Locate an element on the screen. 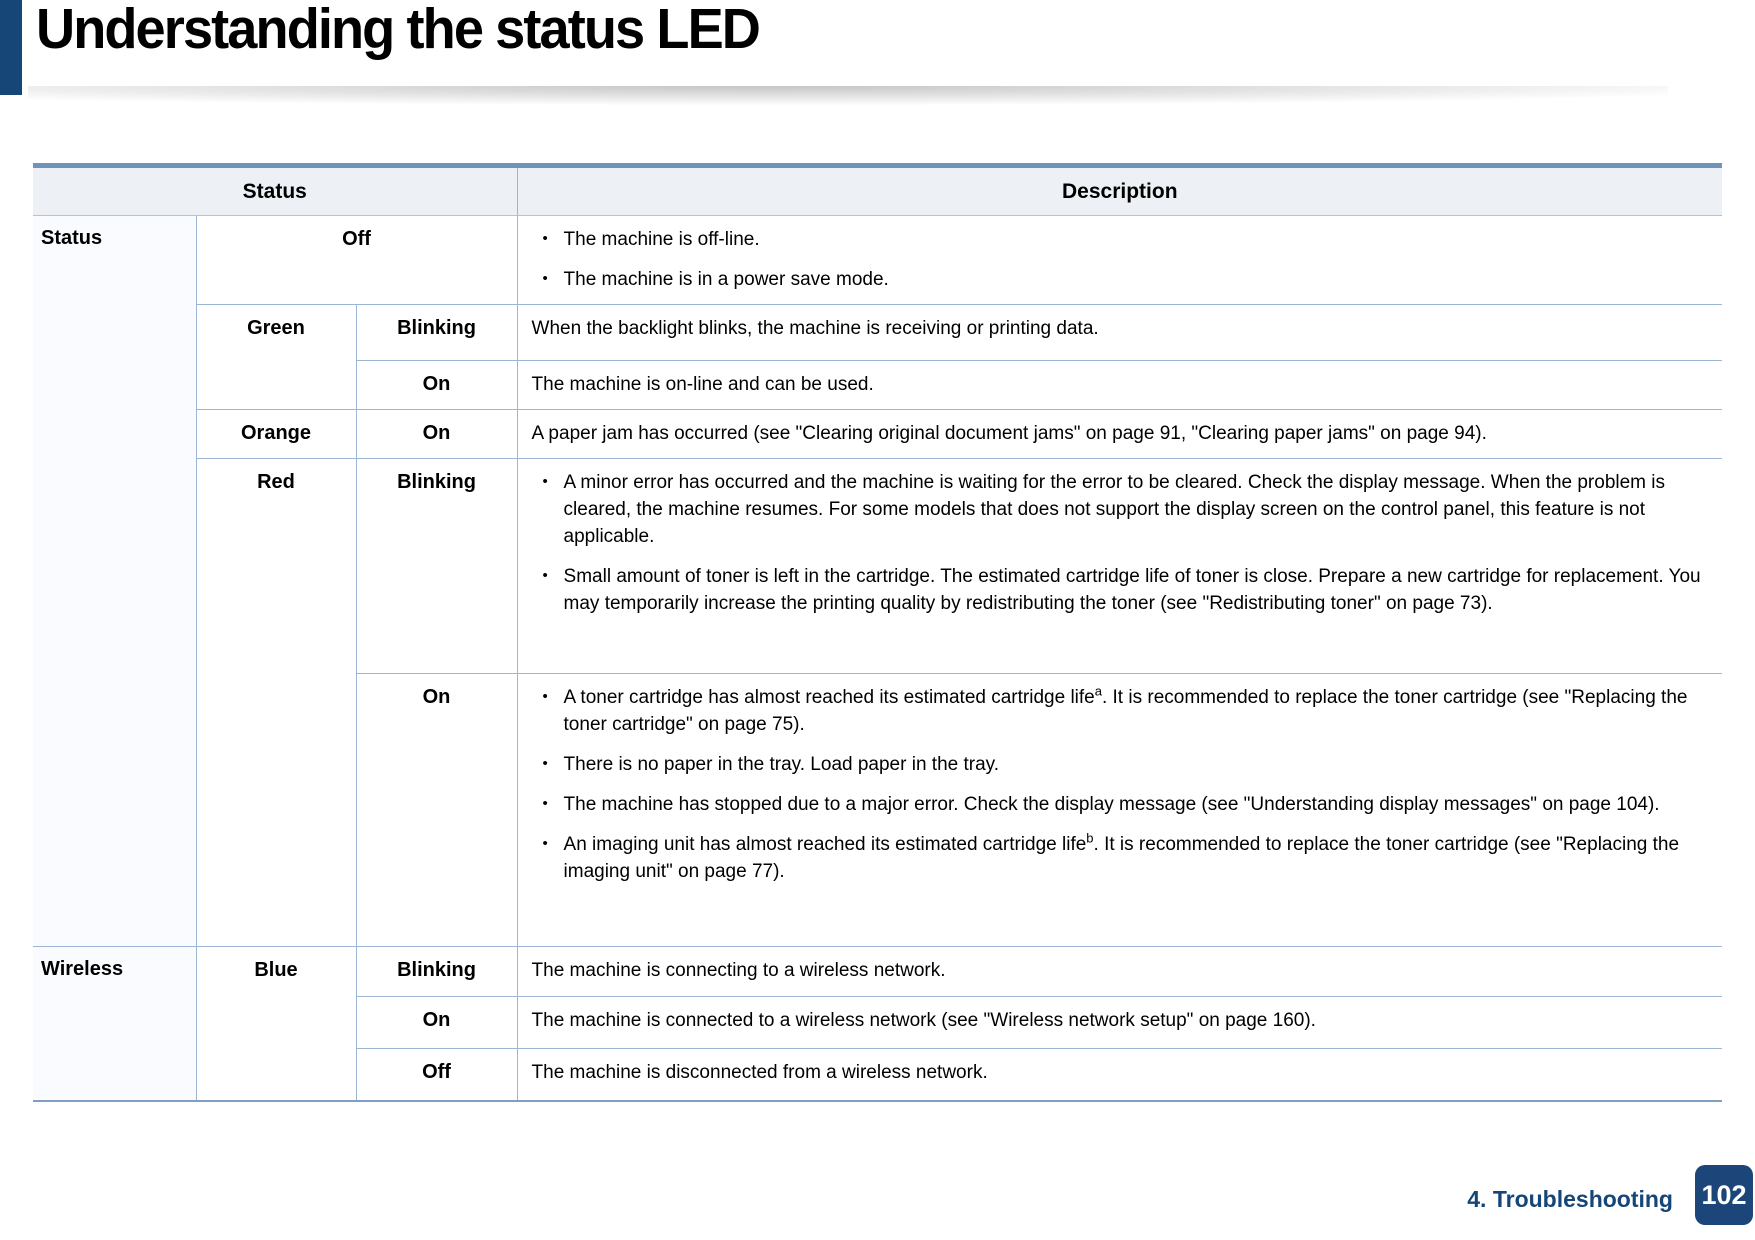  column-header-description: Description is located at coordinates (1119, 190).